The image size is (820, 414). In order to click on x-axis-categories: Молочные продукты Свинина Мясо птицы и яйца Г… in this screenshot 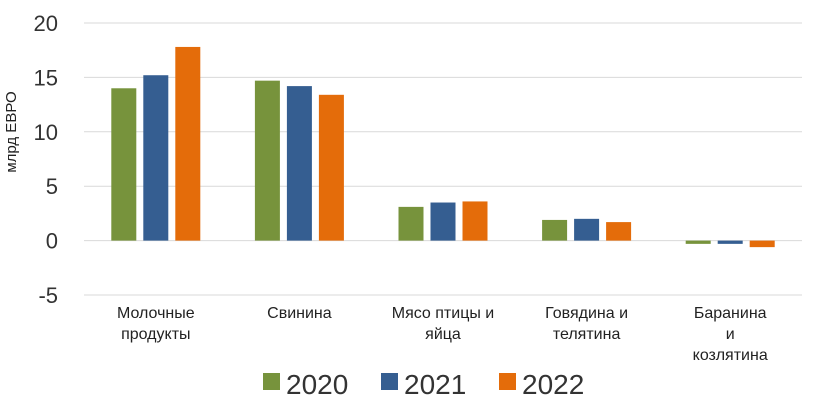, I will do `click(442, 334)`.